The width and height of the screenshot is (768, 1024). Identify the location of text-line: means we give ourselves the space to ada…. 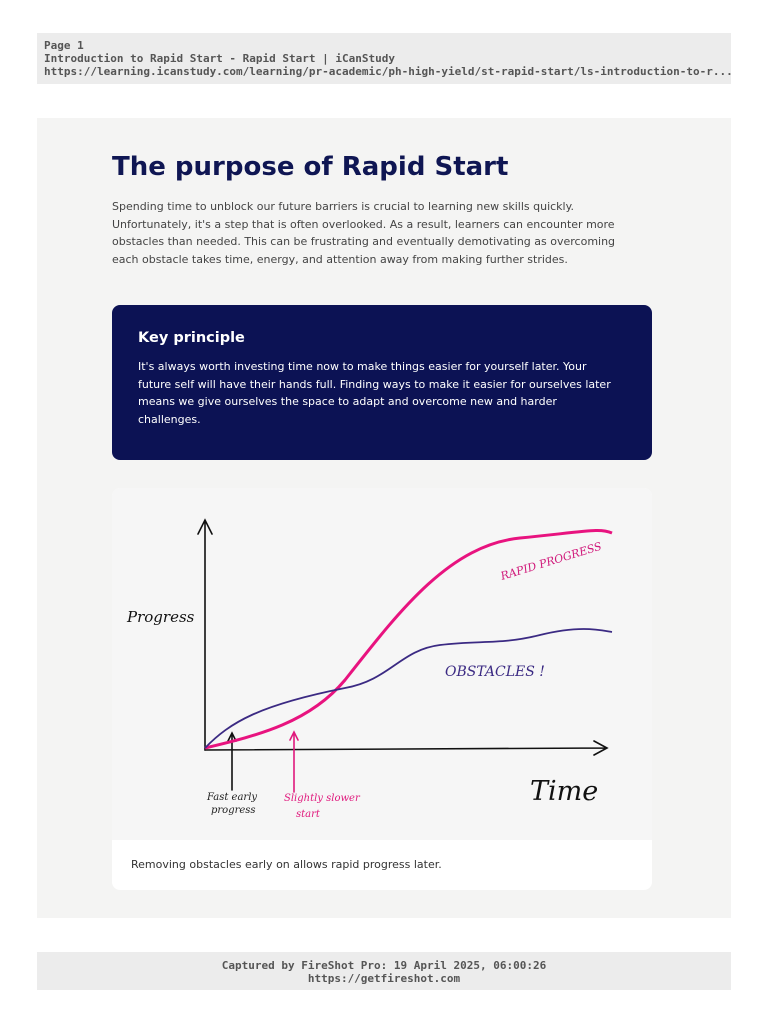
(347, 401).